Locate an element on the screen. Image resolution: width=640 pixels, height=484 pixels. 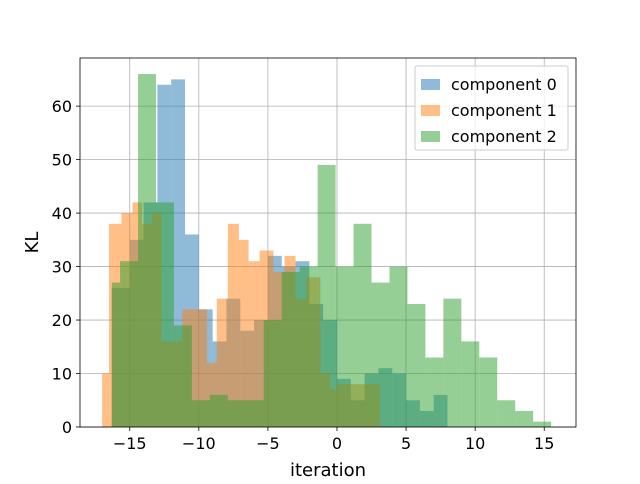
y-tick-label: 50 is located at coordinates (62, 160).